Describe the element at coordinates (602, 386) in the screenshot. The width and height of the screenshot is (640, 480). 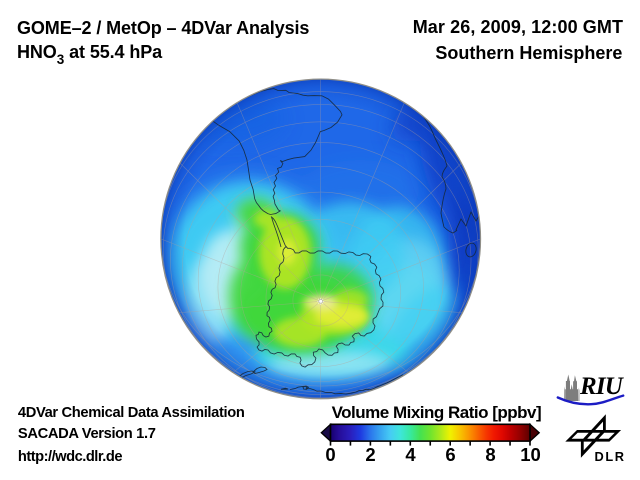
I see `svg-text: RIU` at that location.